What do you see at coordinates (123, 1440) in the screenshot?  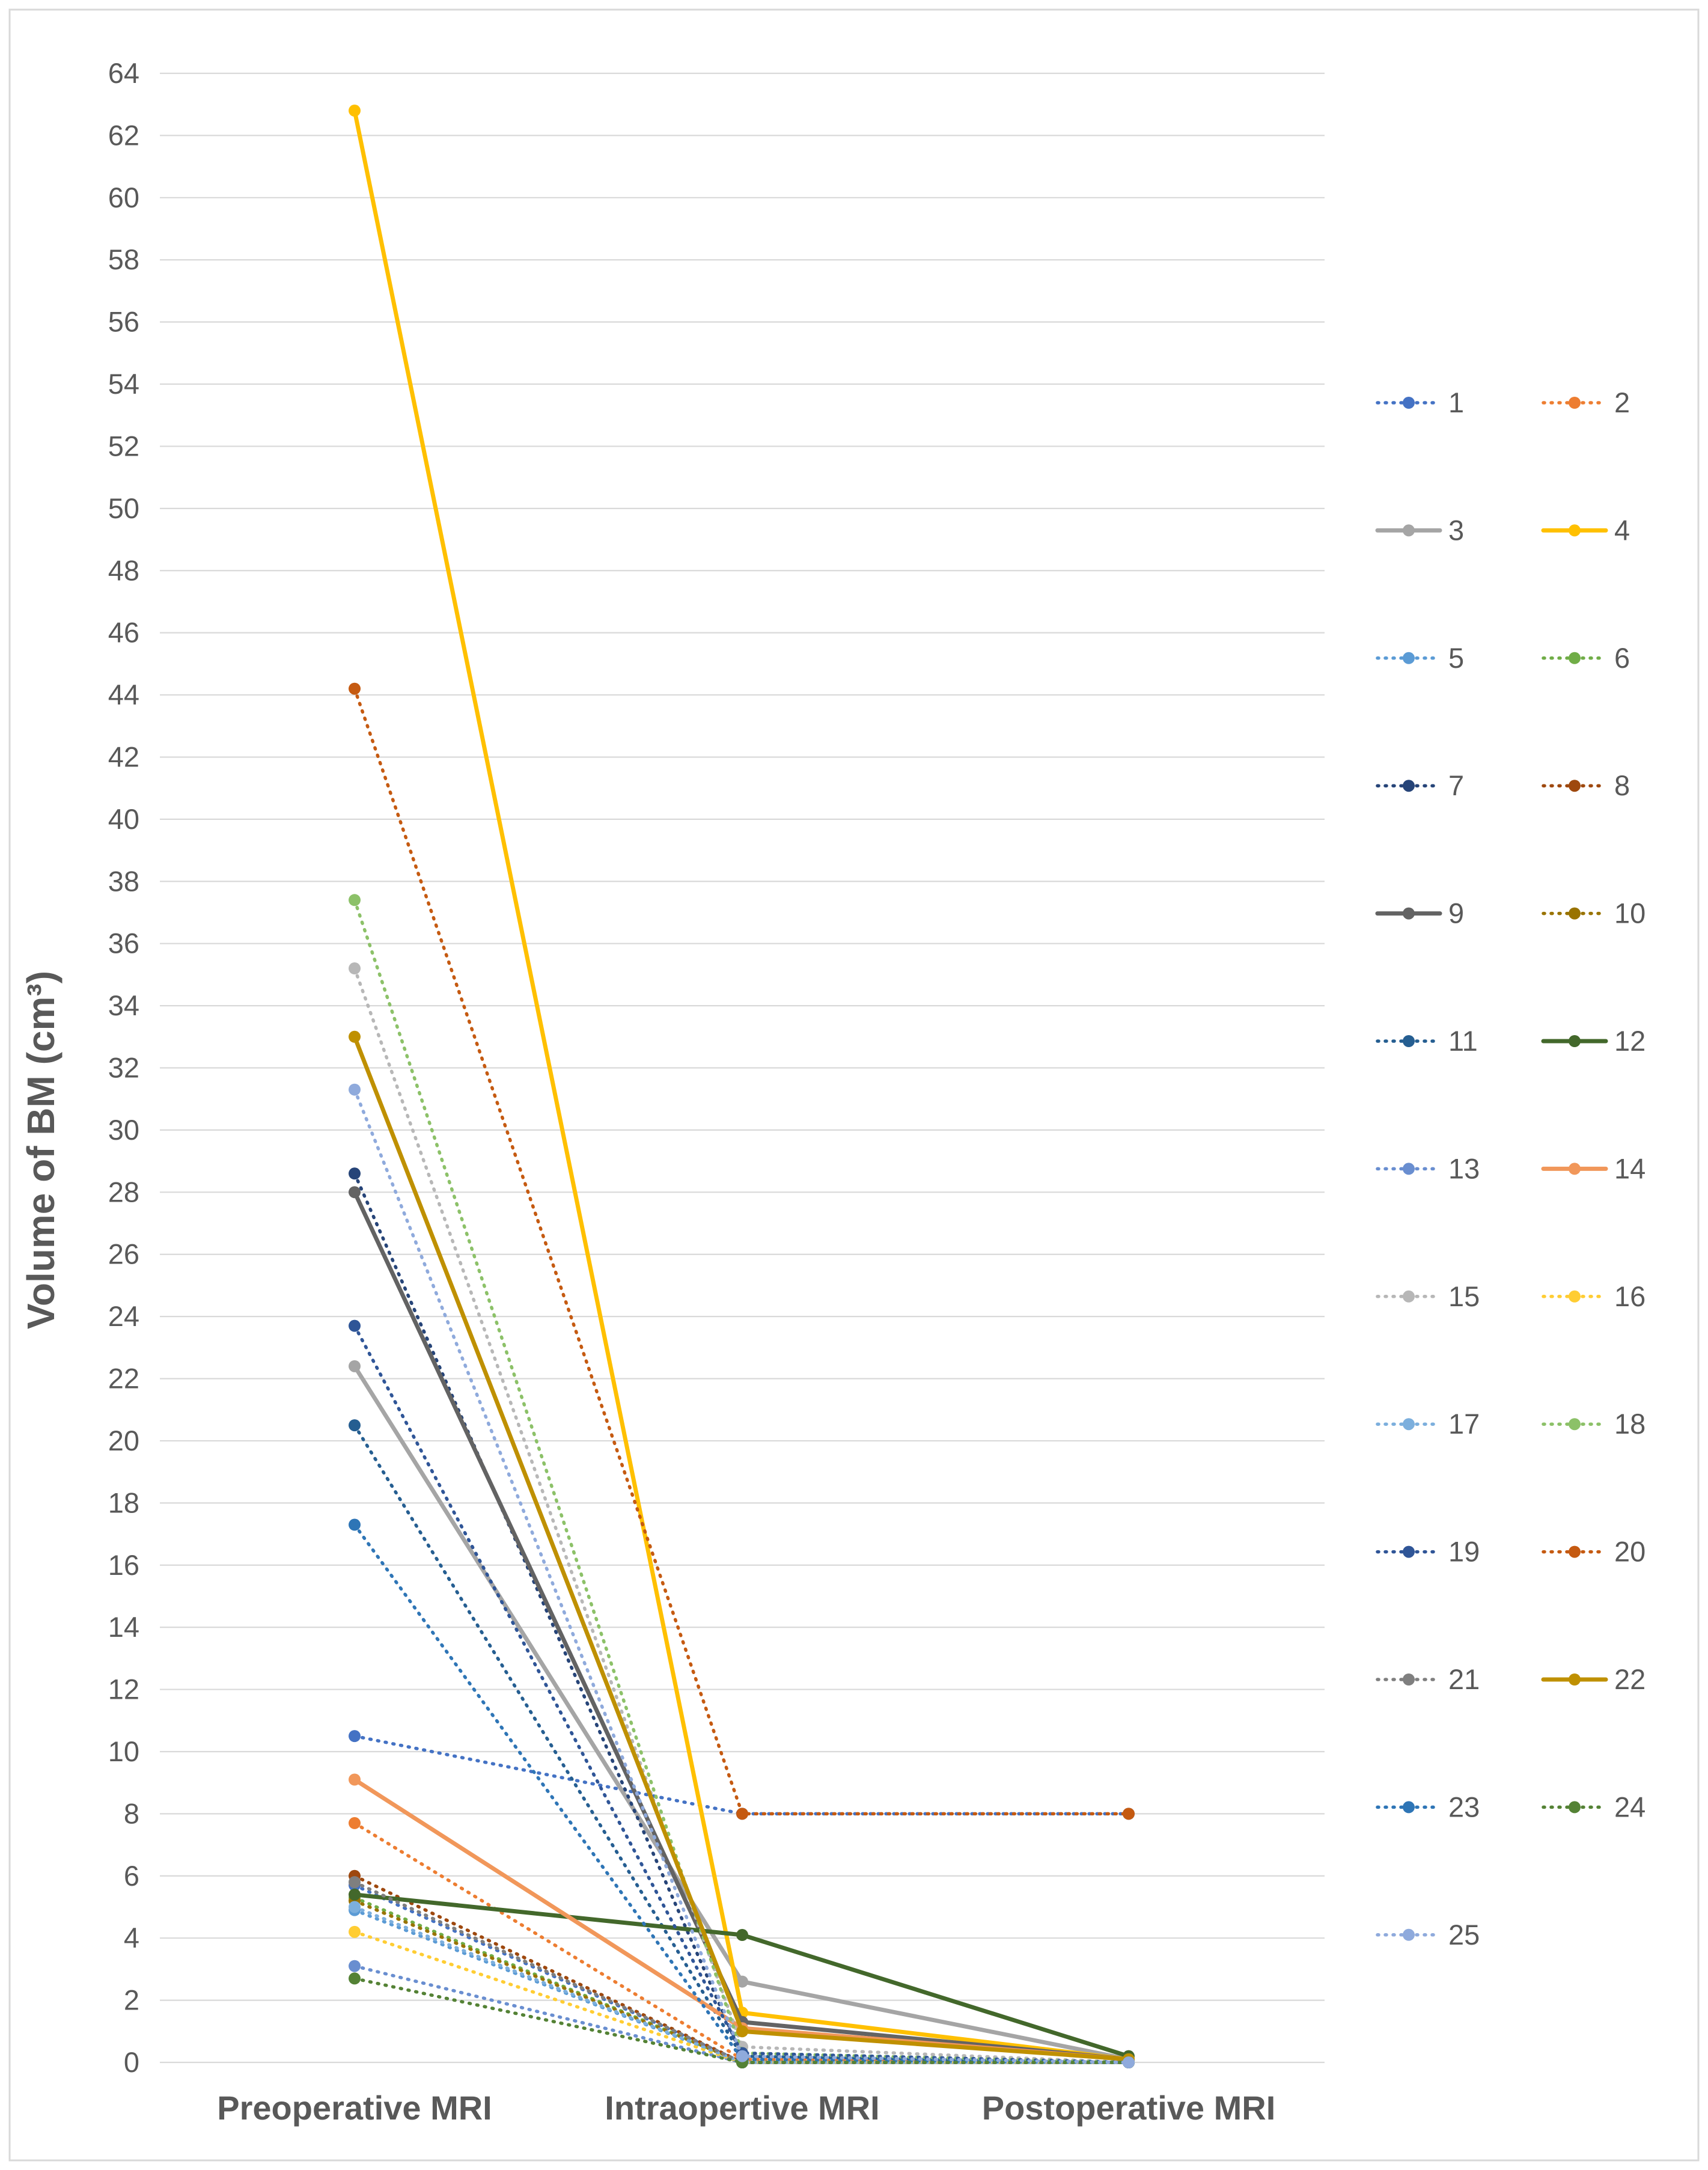 I see `y-tick-label: 20` at bounding box center [123, 1440].